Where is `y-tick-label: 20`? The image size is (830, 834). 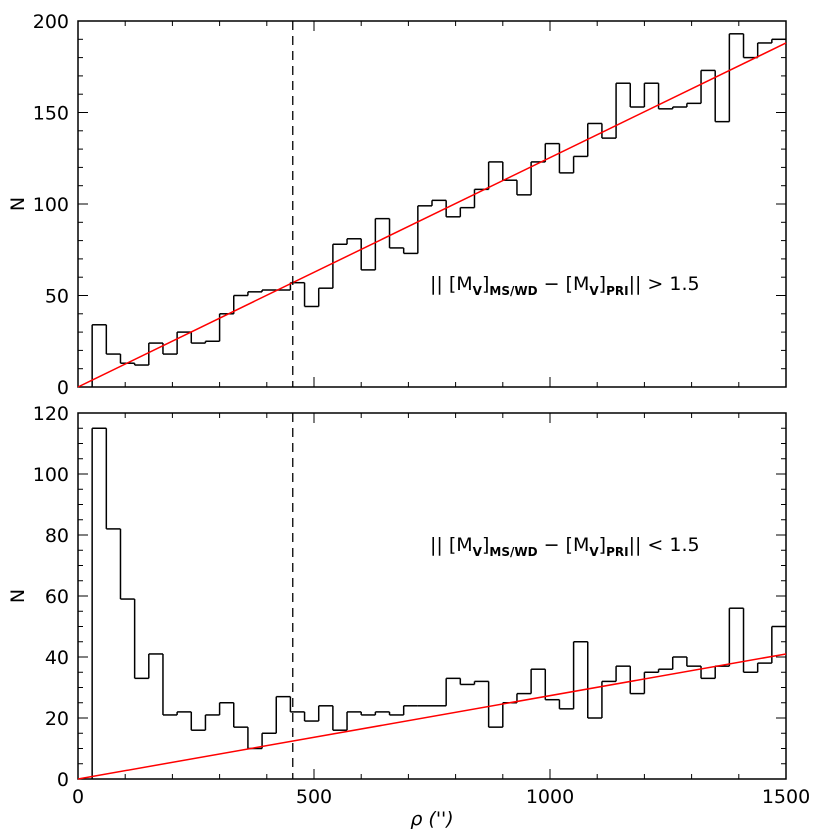
y-tick-label: 20 is located at coordinates (57, 719).